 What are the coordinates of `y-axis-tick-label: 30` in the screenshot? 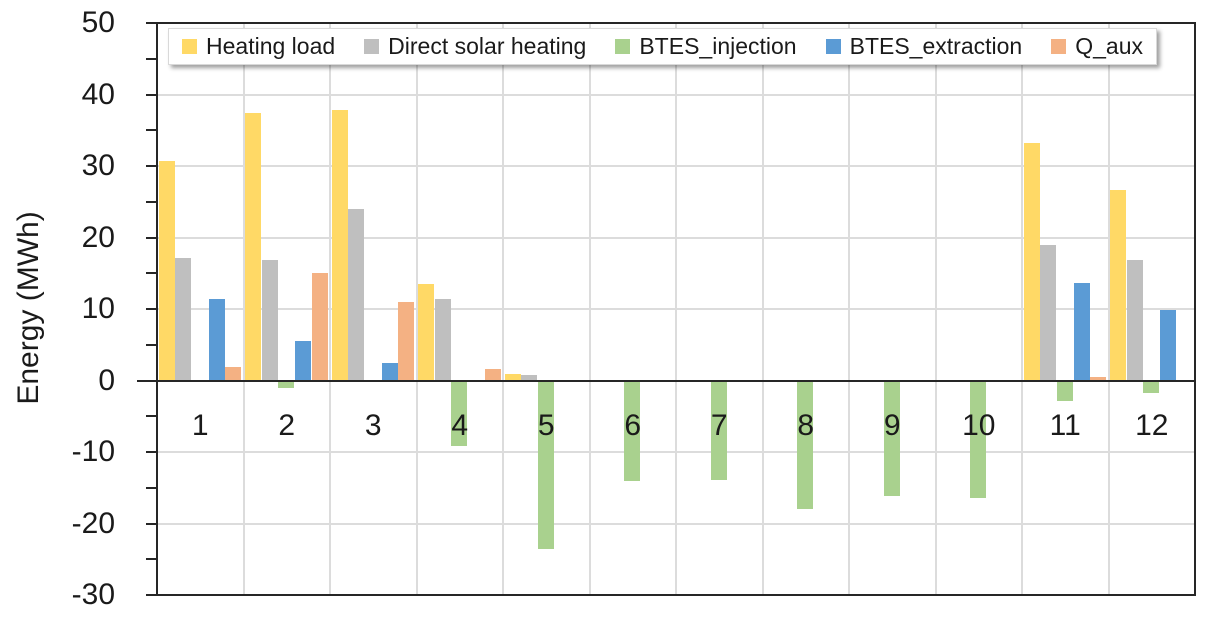 It's located at (98, 165).